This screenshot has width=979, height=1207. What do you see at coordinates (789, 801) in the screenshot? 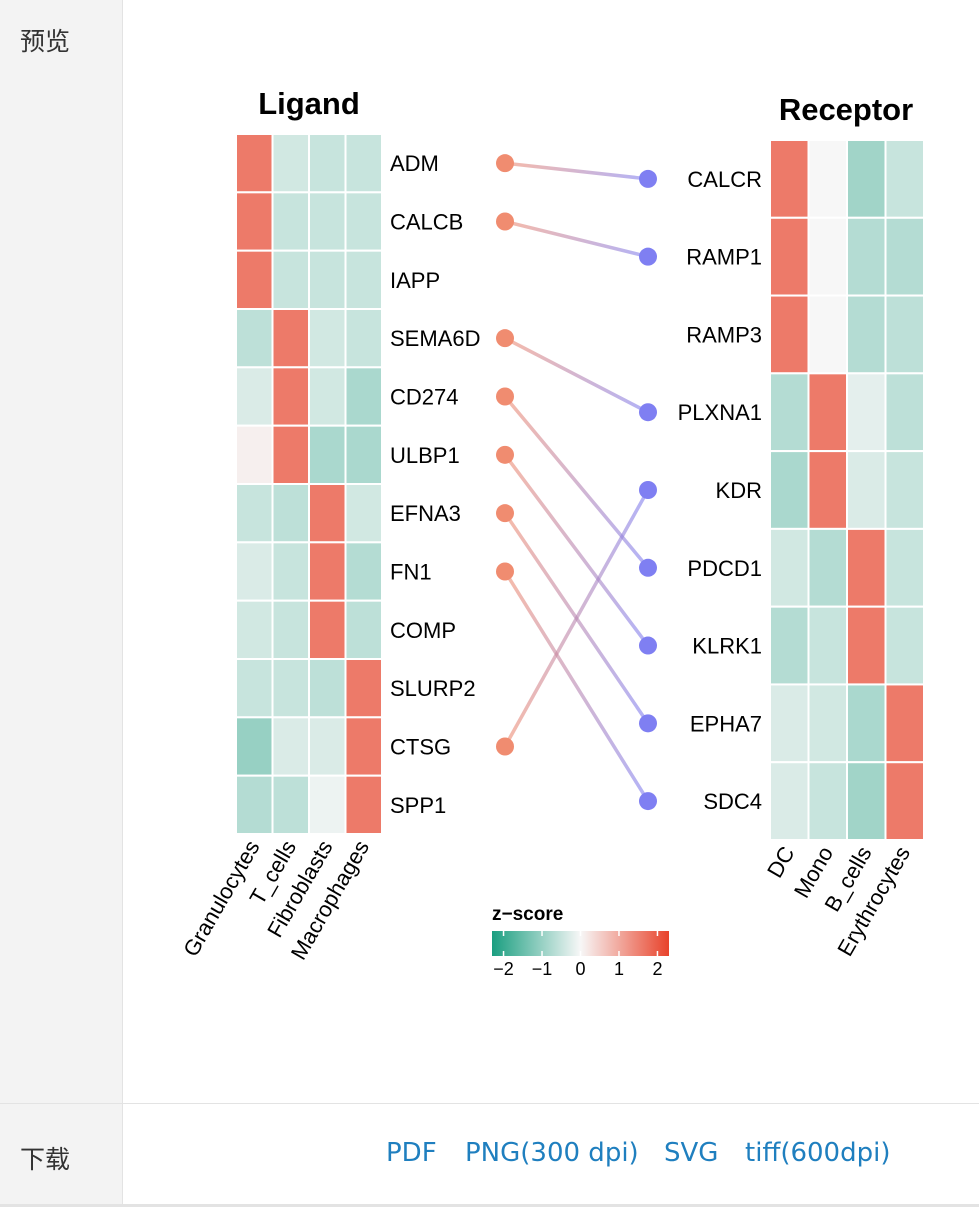
I see `receptor-cell-sdc4-dc` at bounding box center [789, 801].